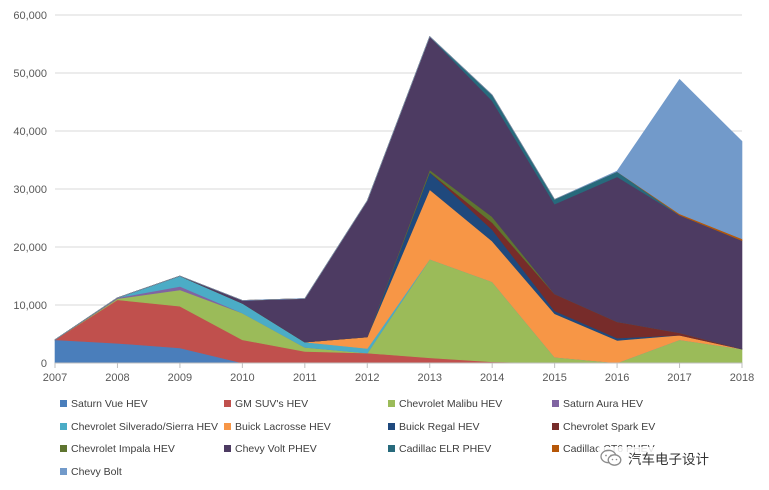 The image size is (769, 490). What do you see at coordinates (30, 132) in the screenshot?
I see `y-tick-label: 40,000` at bounding box center [30, 132].